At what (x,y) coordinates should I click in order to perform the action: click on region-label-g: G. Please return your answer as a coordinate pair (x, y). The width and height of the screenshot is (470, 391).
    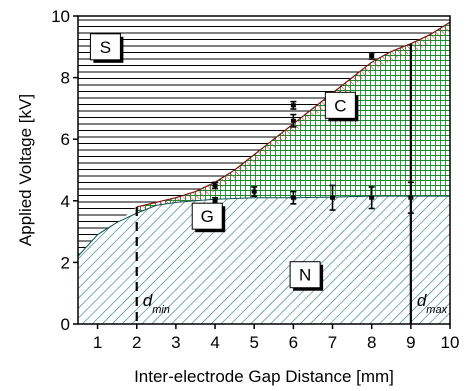
    Looking at the image, I should click on (207, 216).